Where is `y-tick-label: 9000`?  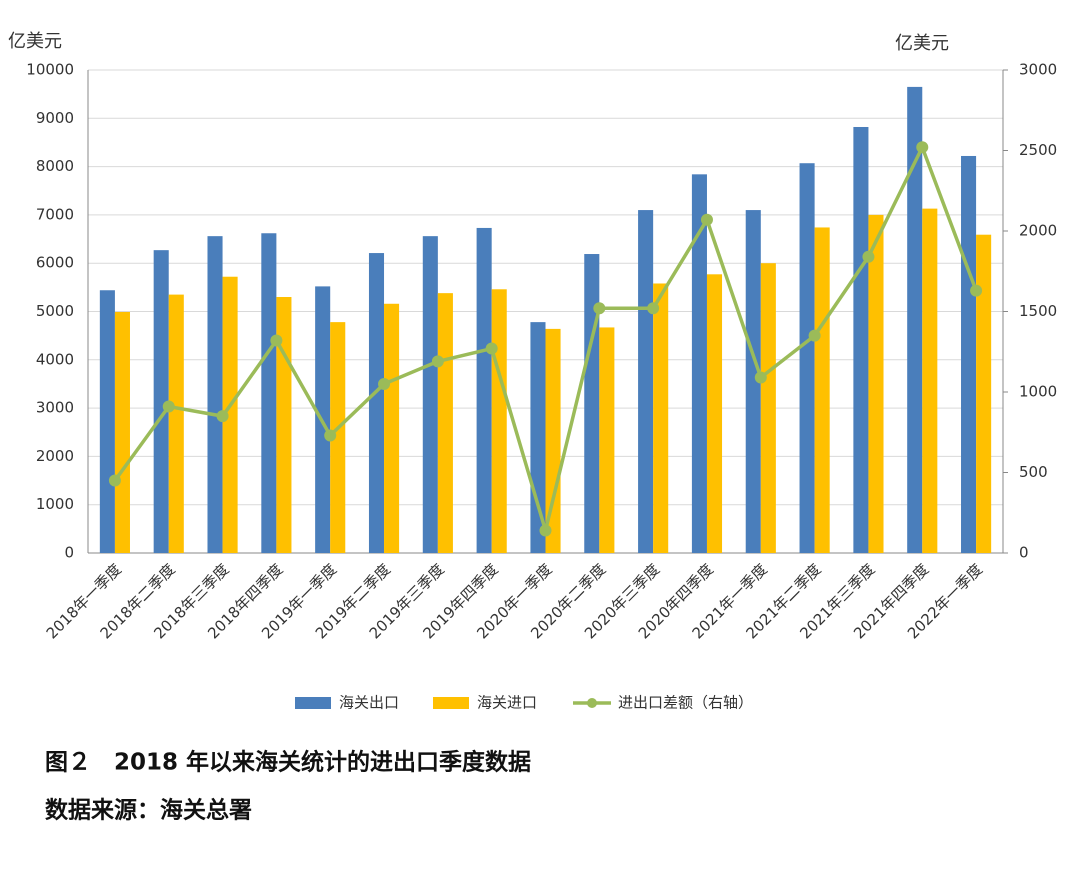 y-tick-label: 9000 is located at coordinates (55, 118).